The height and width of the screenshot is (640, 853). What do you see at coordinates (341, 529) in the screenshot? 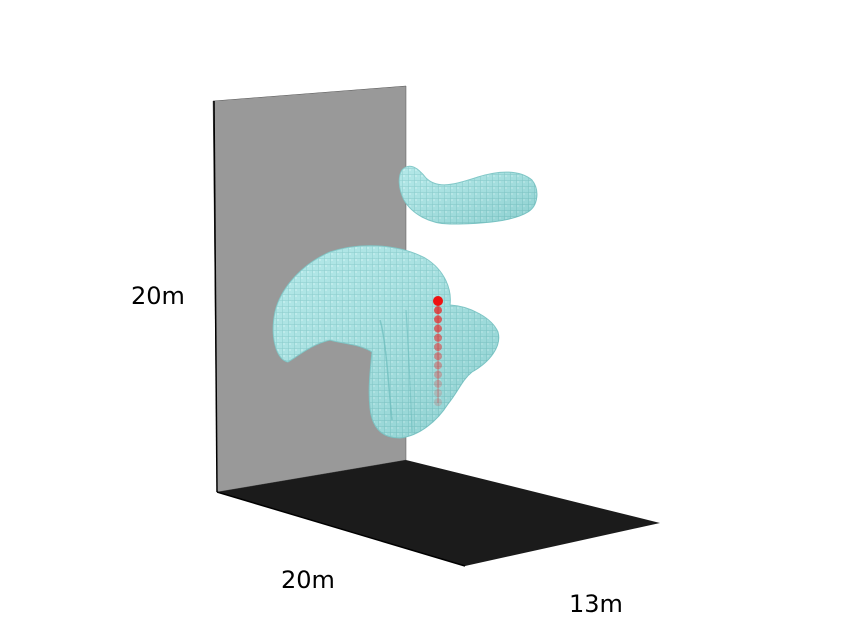
I see `depth-axis-line` at bounding box center [341, 529].